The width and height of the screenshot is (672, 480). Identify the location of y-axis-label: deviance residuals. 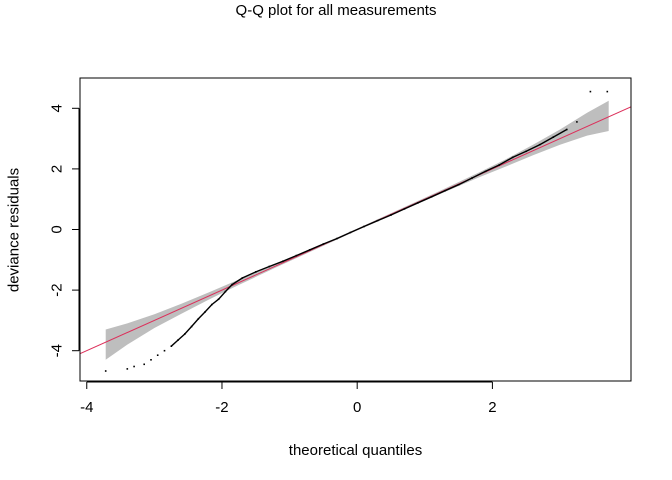
(14, 230).